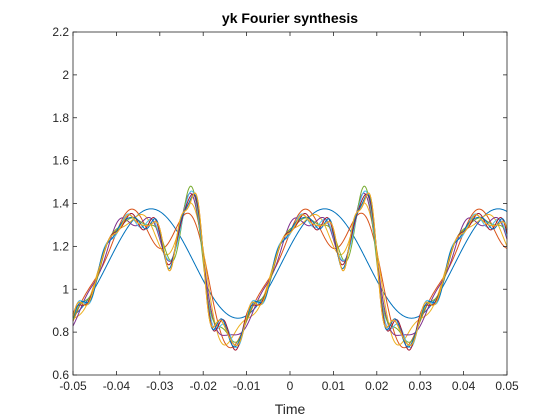 The height and width of the screenshot is (420, 560). I want to click on x-tick-label: 0.02, so click(377, 386).